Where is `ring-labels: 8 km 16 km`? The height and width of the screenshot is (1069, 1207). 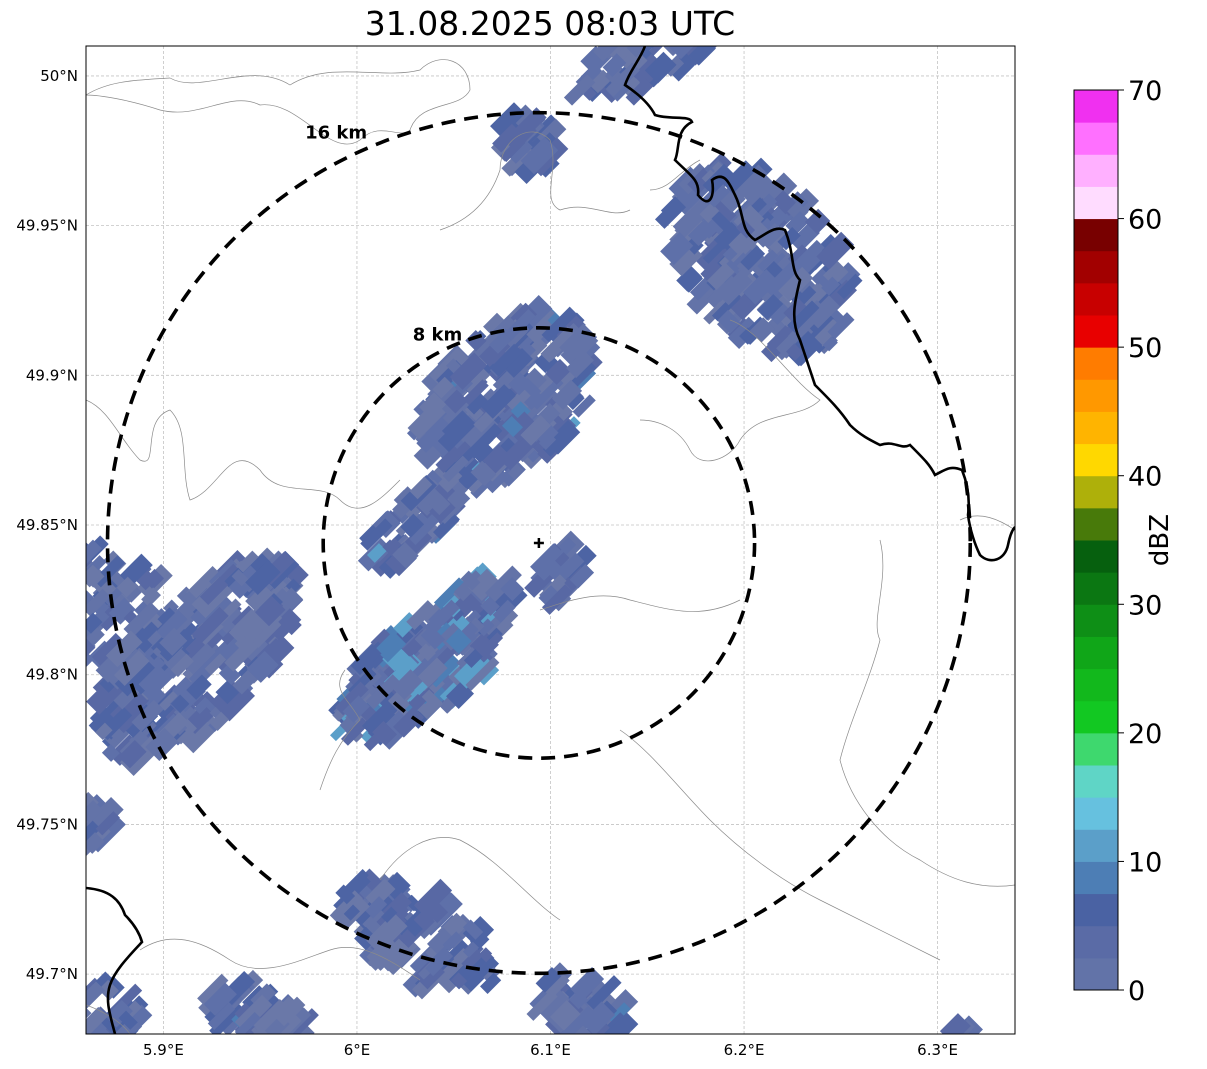
ring-labels: 8 km 16 km is located at coordinates (383, 233).